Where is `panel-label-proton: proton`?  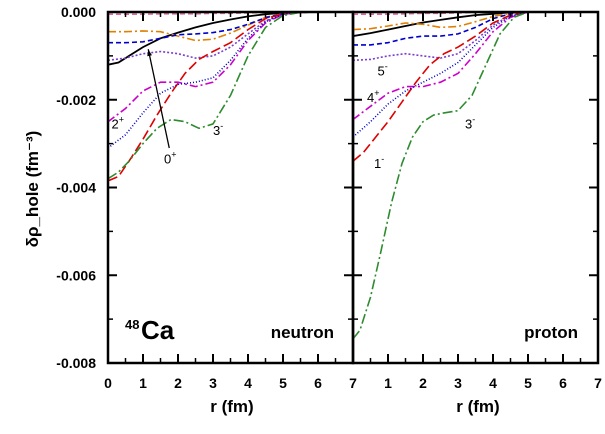 panel-label-proton: proton is located at coordinates (551, 332).